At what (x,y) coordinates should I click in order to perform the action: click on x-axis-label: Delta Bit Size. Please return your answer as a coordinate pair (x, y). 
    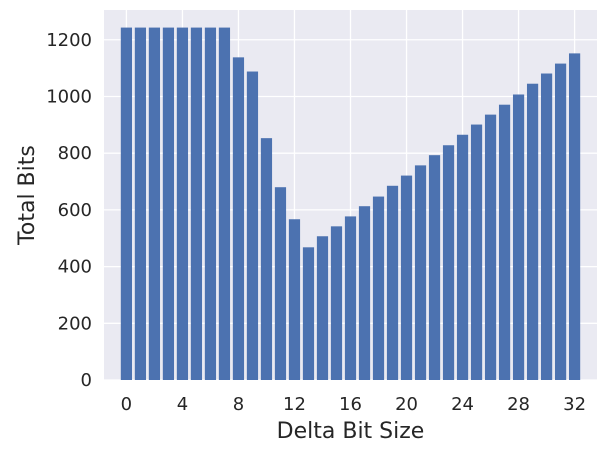
    Looking at the image, I should click on (351, 431).